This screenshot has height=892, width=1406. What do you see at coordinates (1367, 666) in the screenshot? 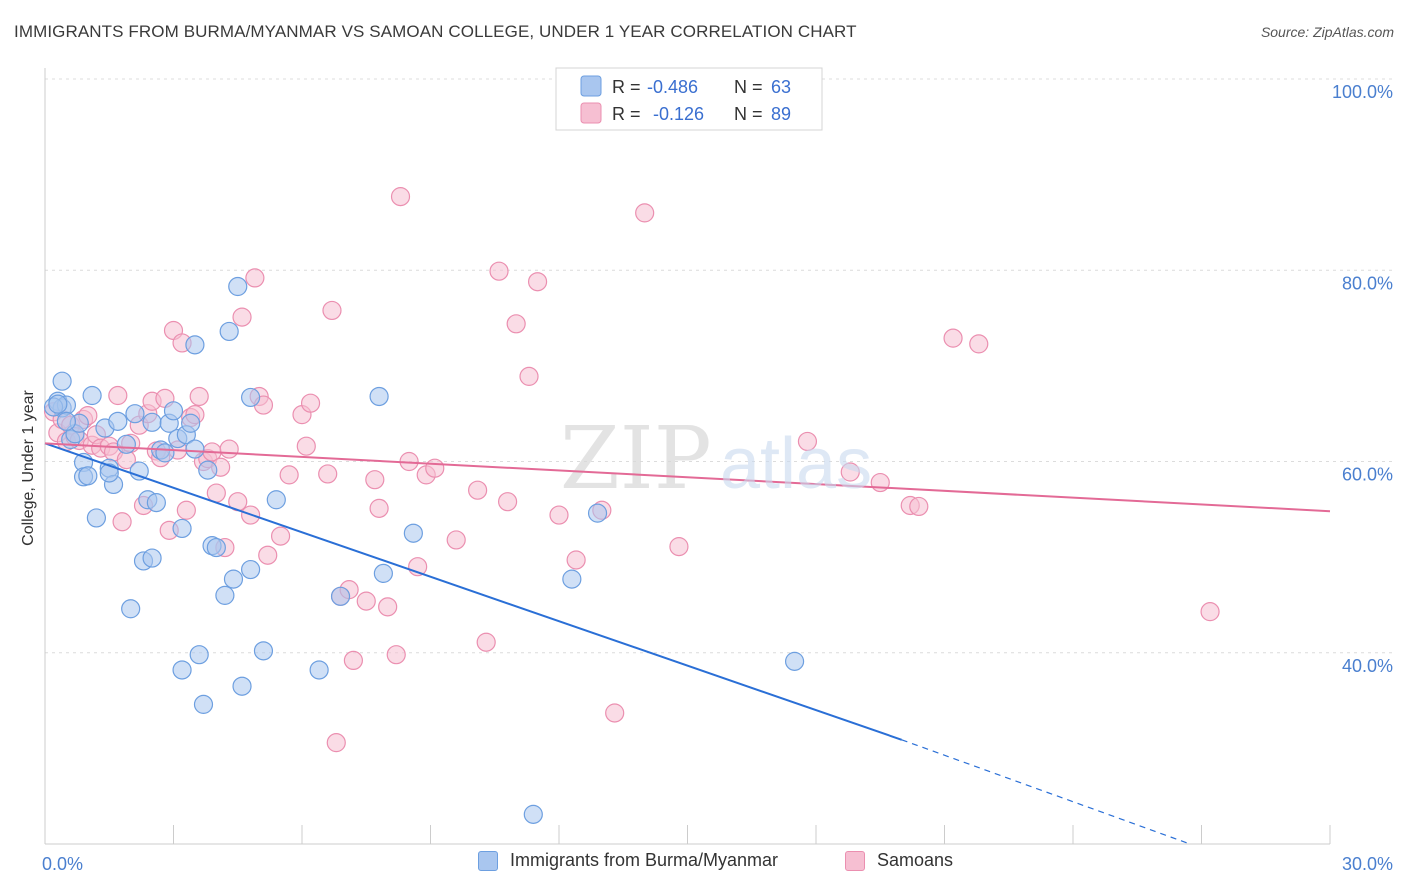
I see `y-tick-label: 40.0%` at bounding box center [1367, 666].